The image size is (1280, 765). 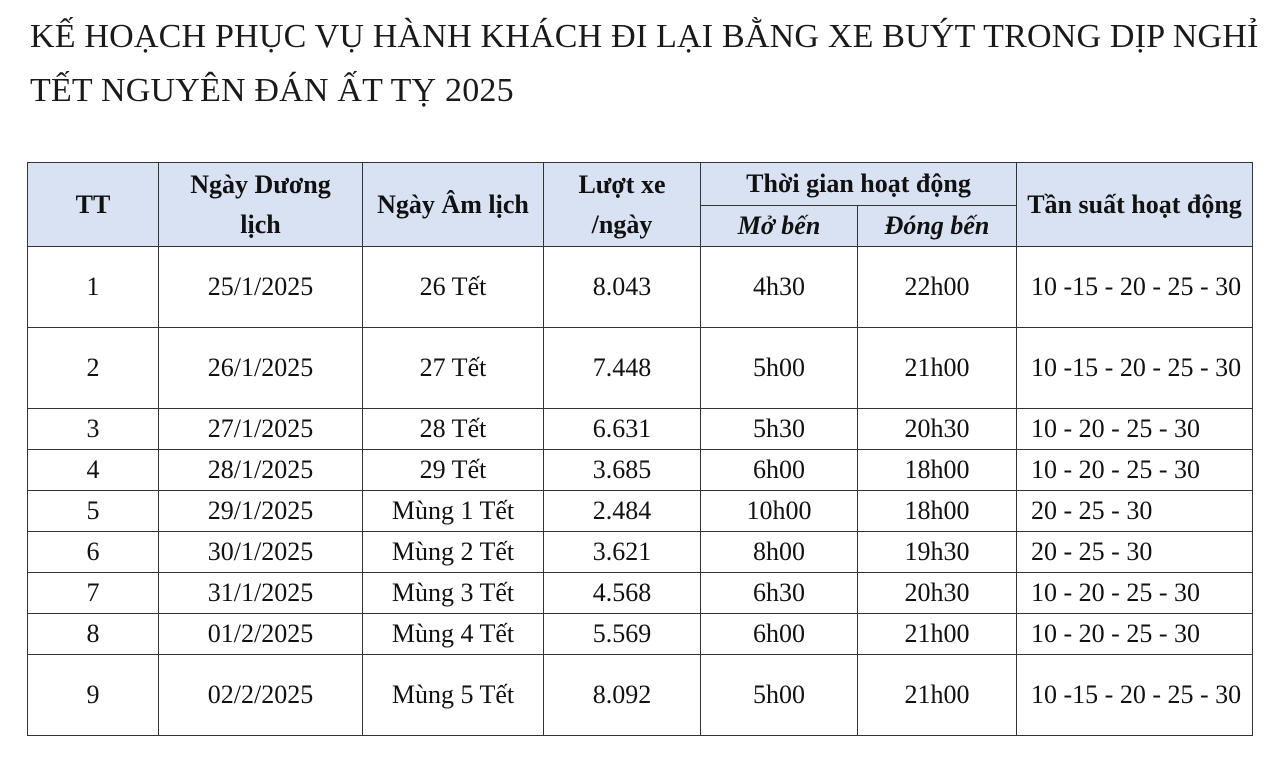 I want to click on cell-tt: 6, so click(x=93, y=552).